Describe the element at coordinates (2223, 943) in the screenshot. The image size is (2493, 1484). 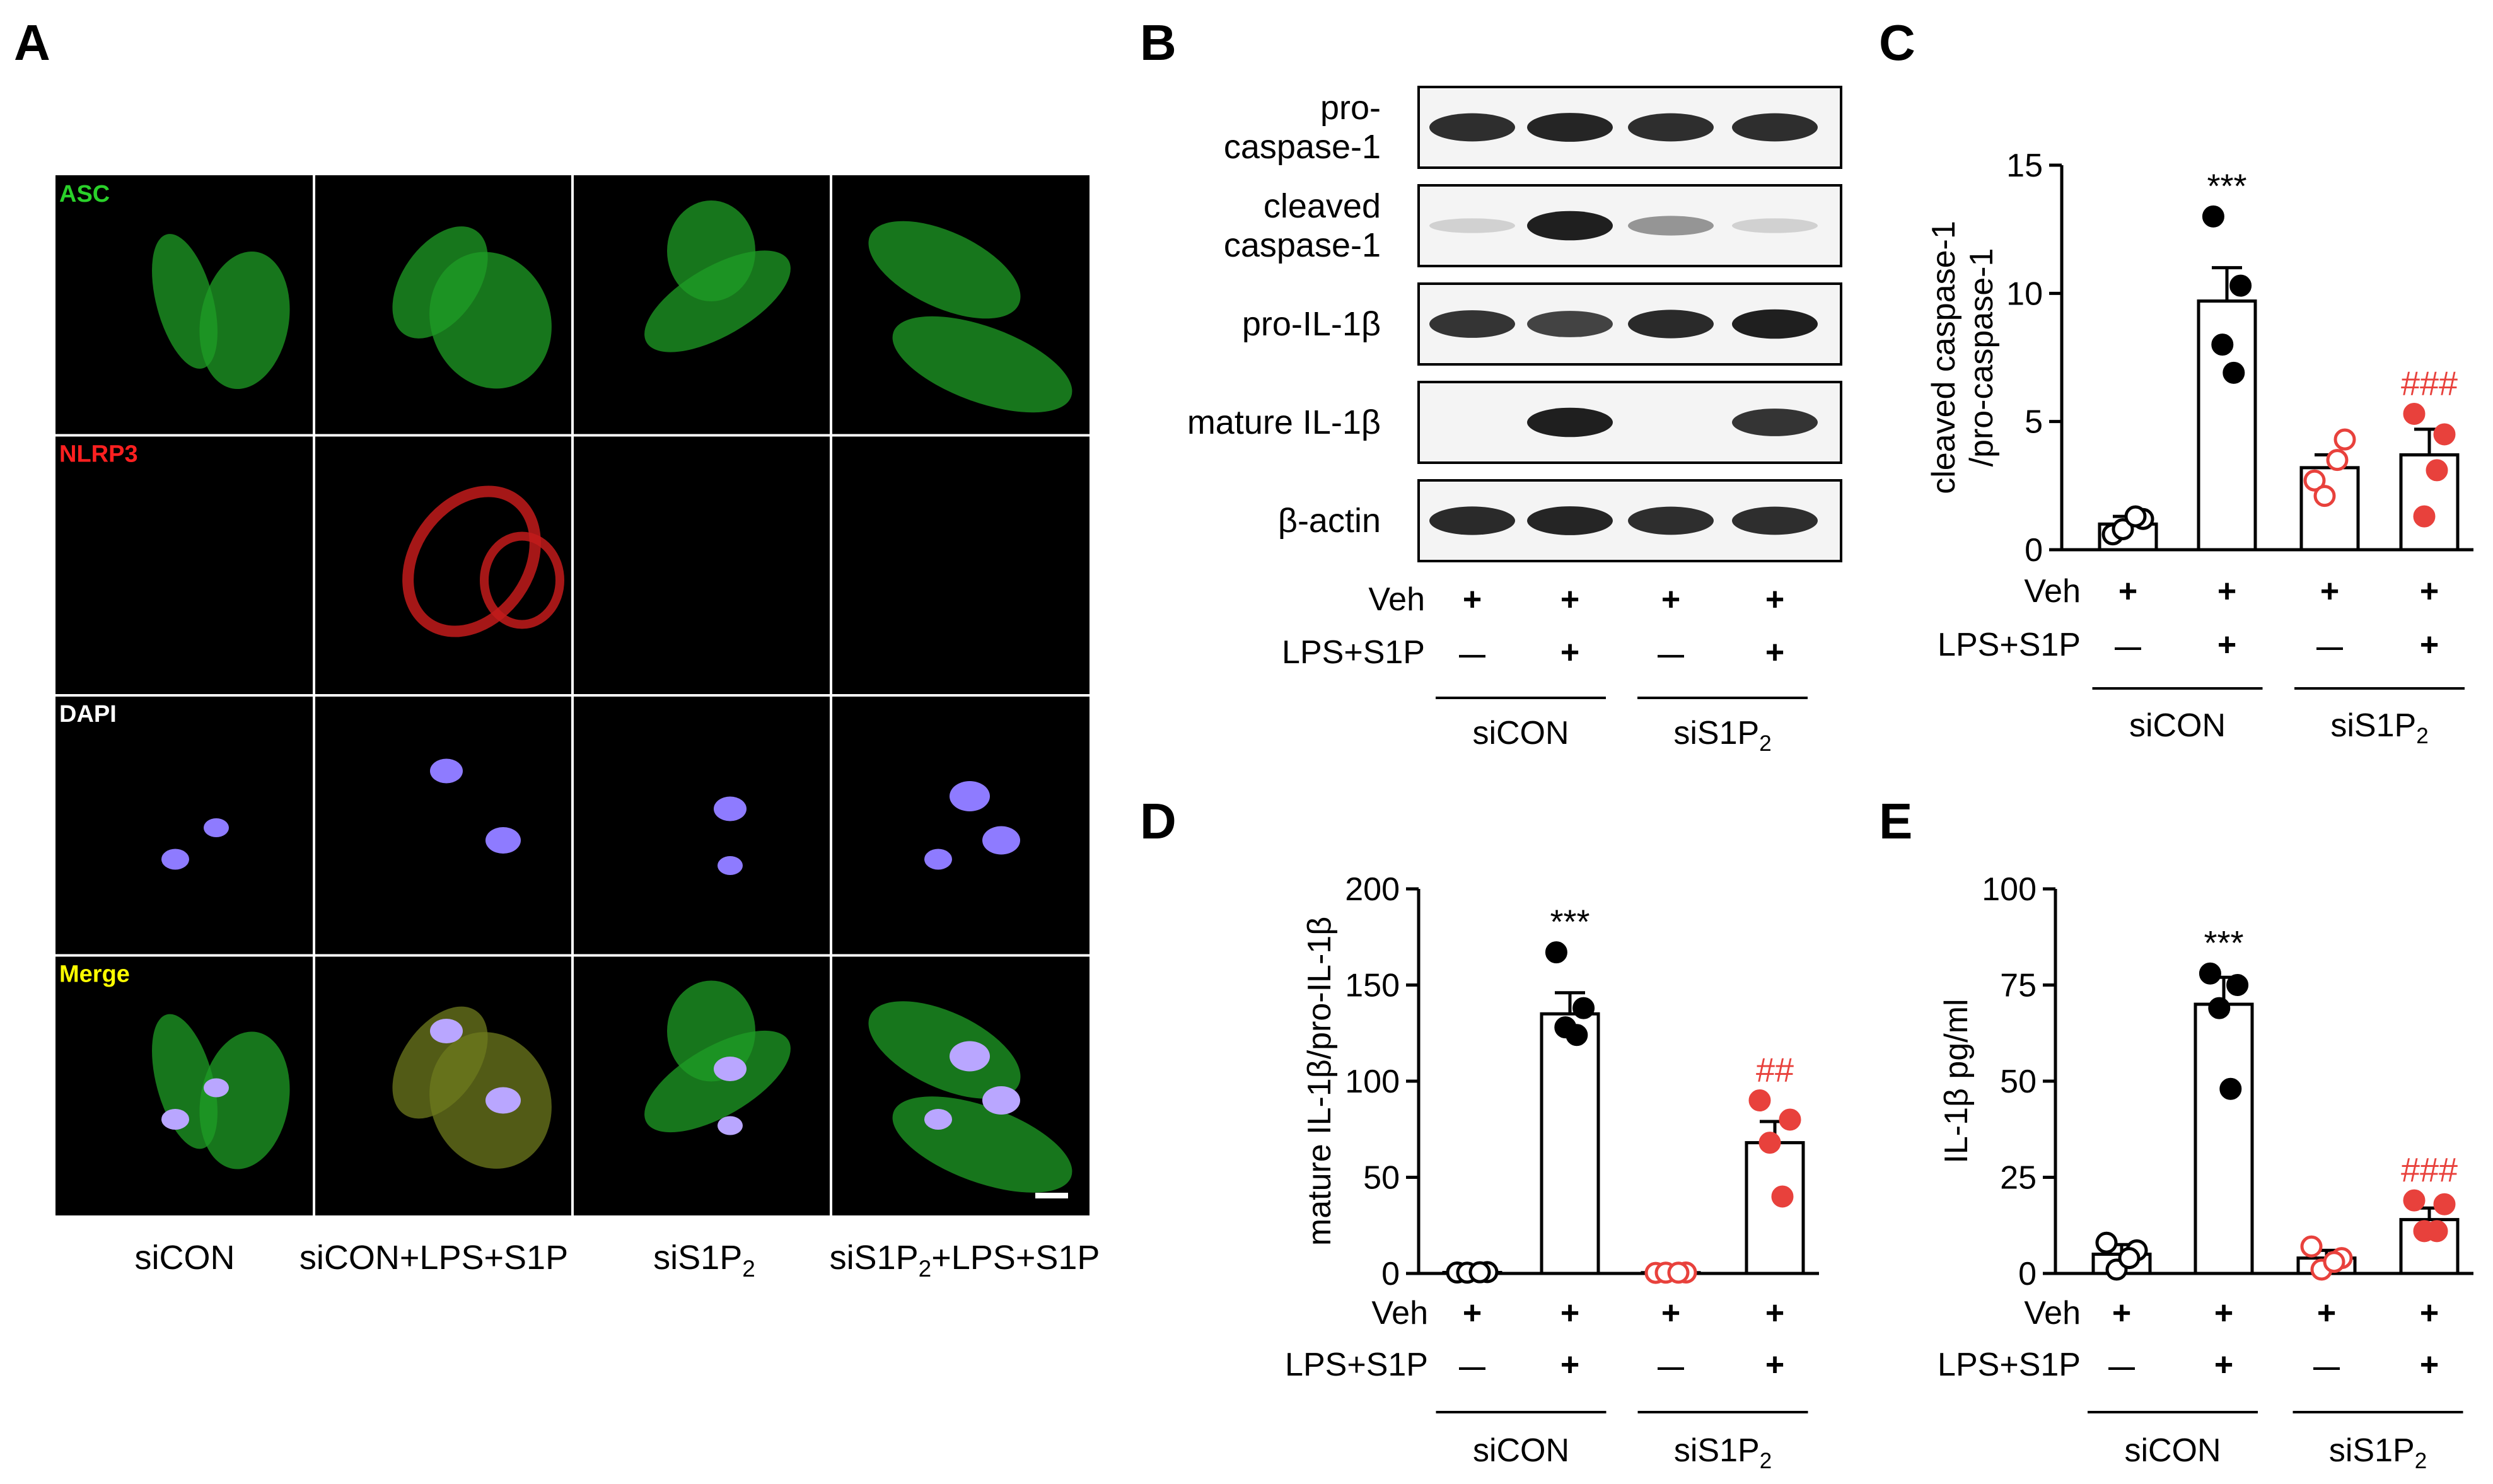
I see `significance-label: ***` at that location.